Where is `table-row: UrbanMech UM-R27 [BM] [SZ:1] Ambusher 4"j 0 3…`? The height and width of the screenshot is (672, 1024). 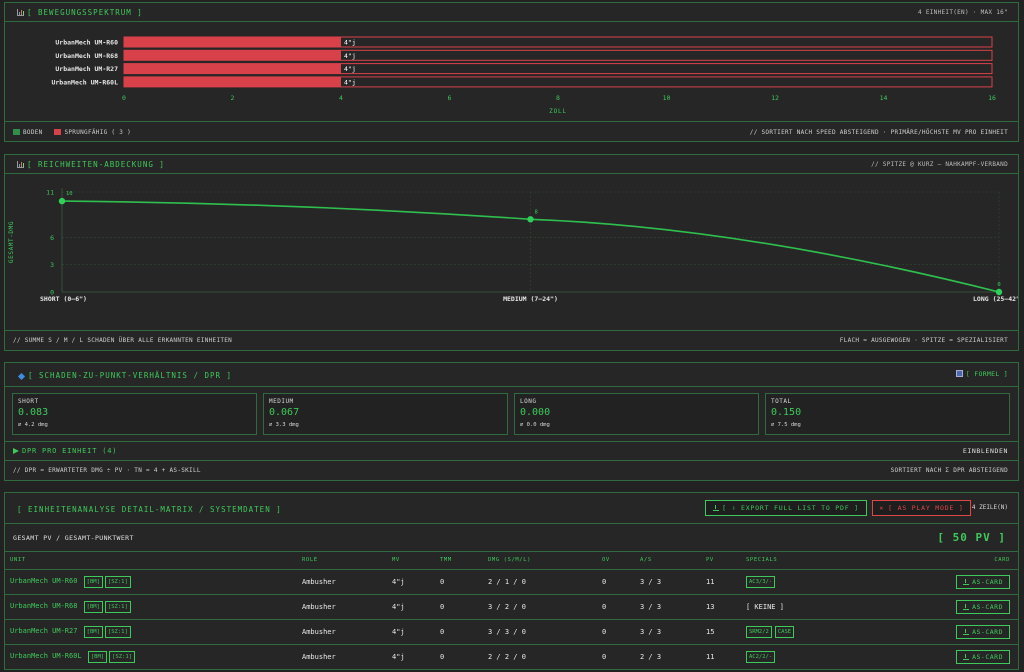
table-row: UrbanMech UM-R27 [BM] [SZ:1] Ambusher 4"j 0 3… is located at coordinates (511, 632).